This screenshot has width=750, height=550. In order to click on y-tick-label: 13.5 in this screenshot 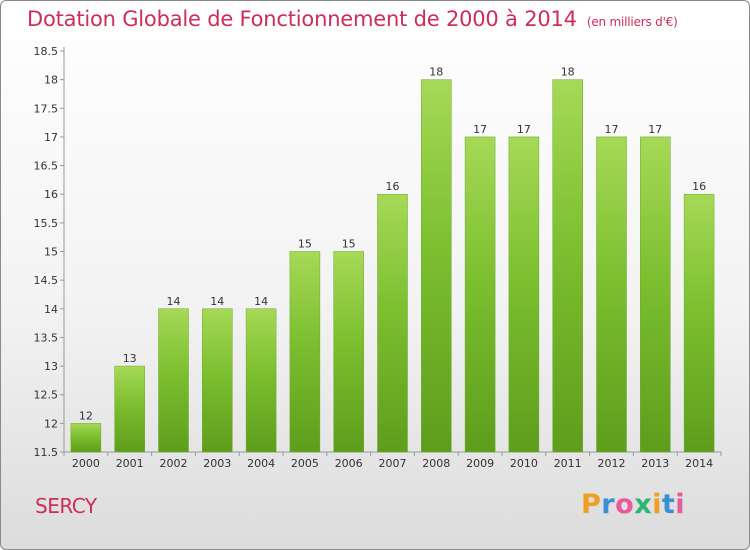, I will do `click(46, 337)`.